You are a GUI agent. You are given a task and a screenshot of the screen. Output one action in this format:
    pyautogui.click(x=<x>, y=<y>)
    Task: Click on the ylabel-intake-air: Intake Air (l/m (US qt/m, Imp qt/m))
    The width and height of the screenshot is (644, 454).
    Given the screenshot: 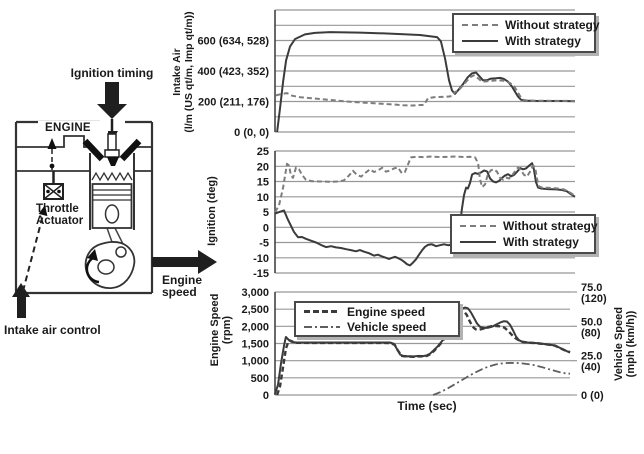 What is the action you would take?
    pyautogui.click(x=183, y=72)
    